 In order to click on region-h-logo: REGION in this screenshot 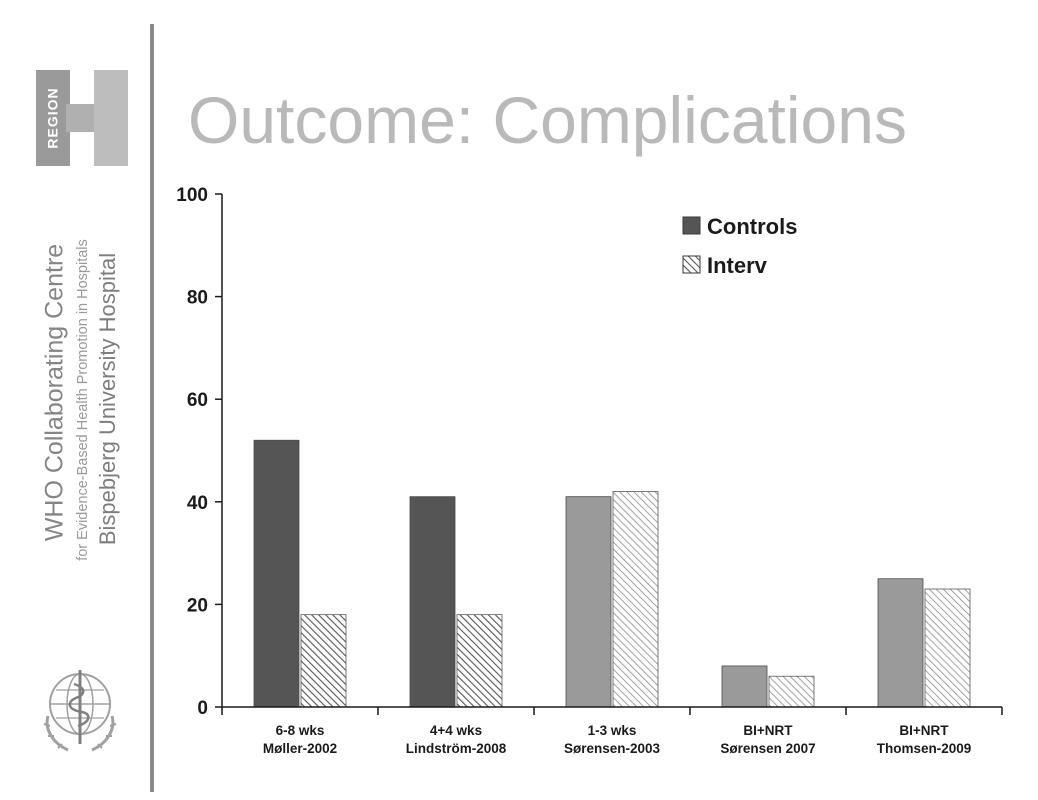, I will do `click(82, 118)`.